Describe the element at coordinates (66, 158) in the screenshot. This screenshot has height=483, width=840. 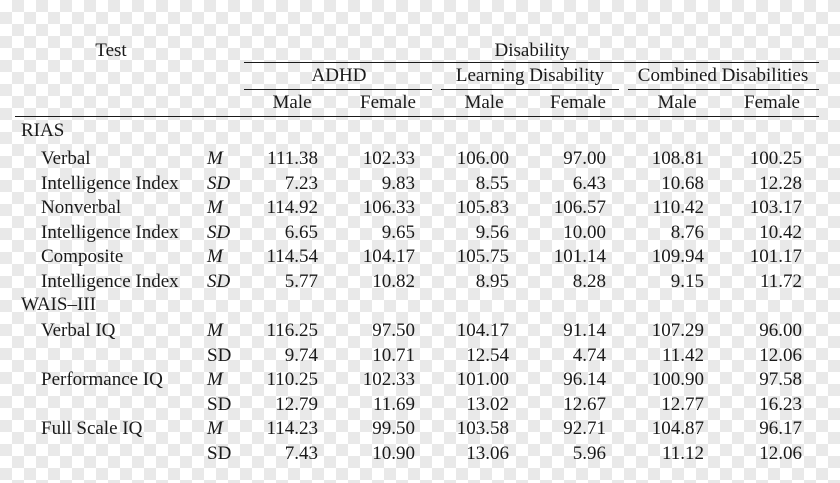
I see `row-label: Verbal` at that location.